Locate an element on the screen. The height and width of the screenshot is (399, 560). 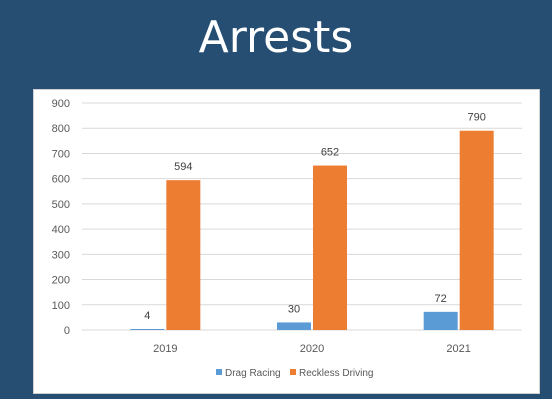
legend-label-reckless-driving: Reckless Driving is located at coordinates (336, 373).